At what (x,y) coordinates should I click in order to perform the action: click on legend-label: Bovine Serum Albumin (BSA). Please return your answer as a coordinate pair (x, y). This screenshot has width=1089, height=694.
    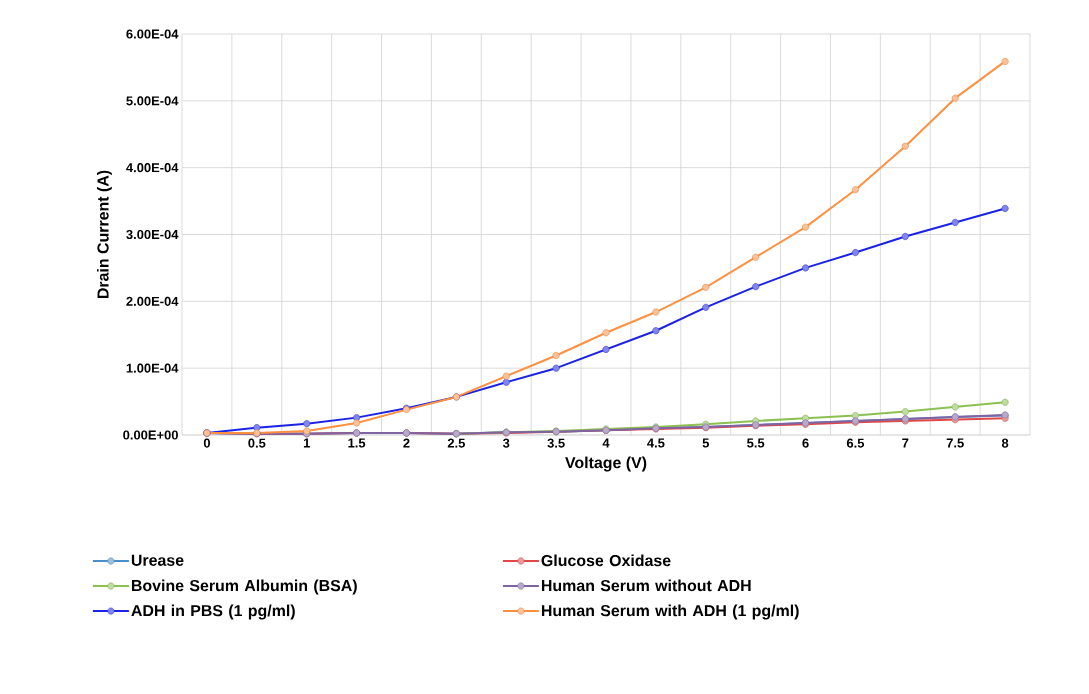
    Looking at the image, I should click on (244, 587).